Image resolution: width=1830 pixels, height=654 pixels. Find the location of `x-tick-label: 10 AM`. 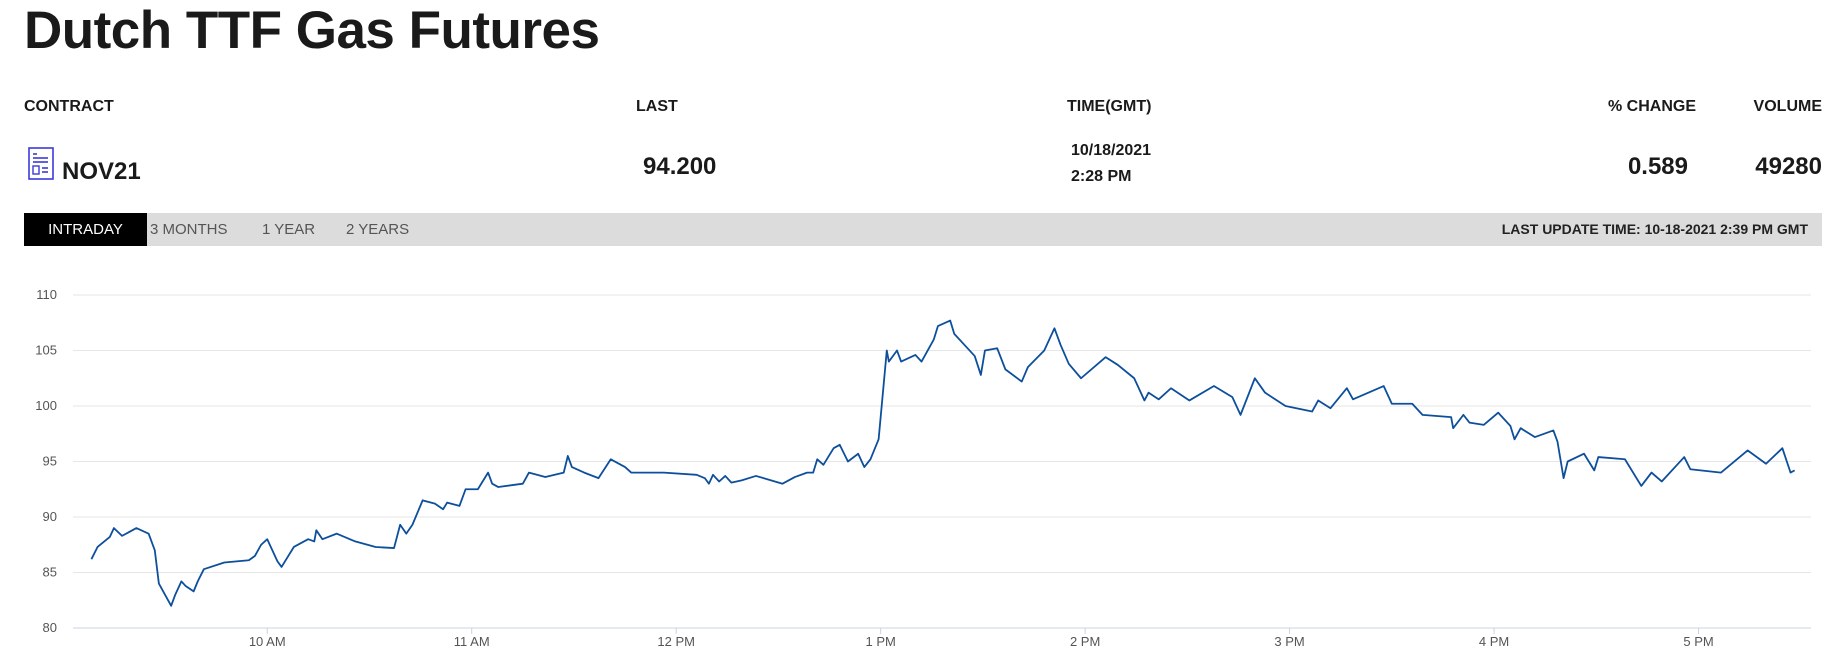

x-tick-label: 10 AM is located at coordinates (267, 641).